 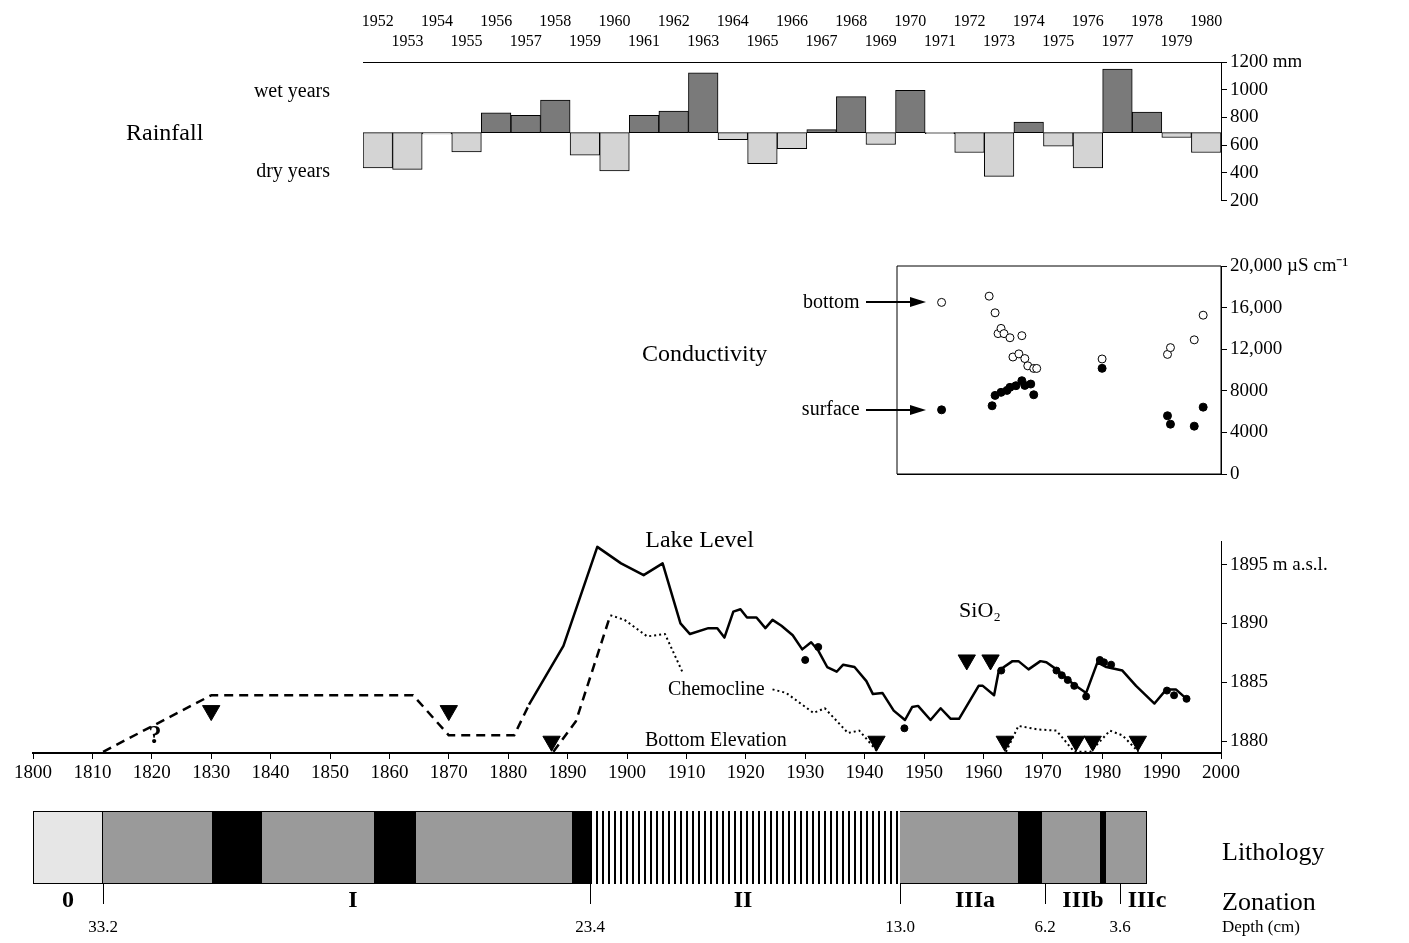 I want to click on y-tick-label: 1890, so click(x=1249, y=622).